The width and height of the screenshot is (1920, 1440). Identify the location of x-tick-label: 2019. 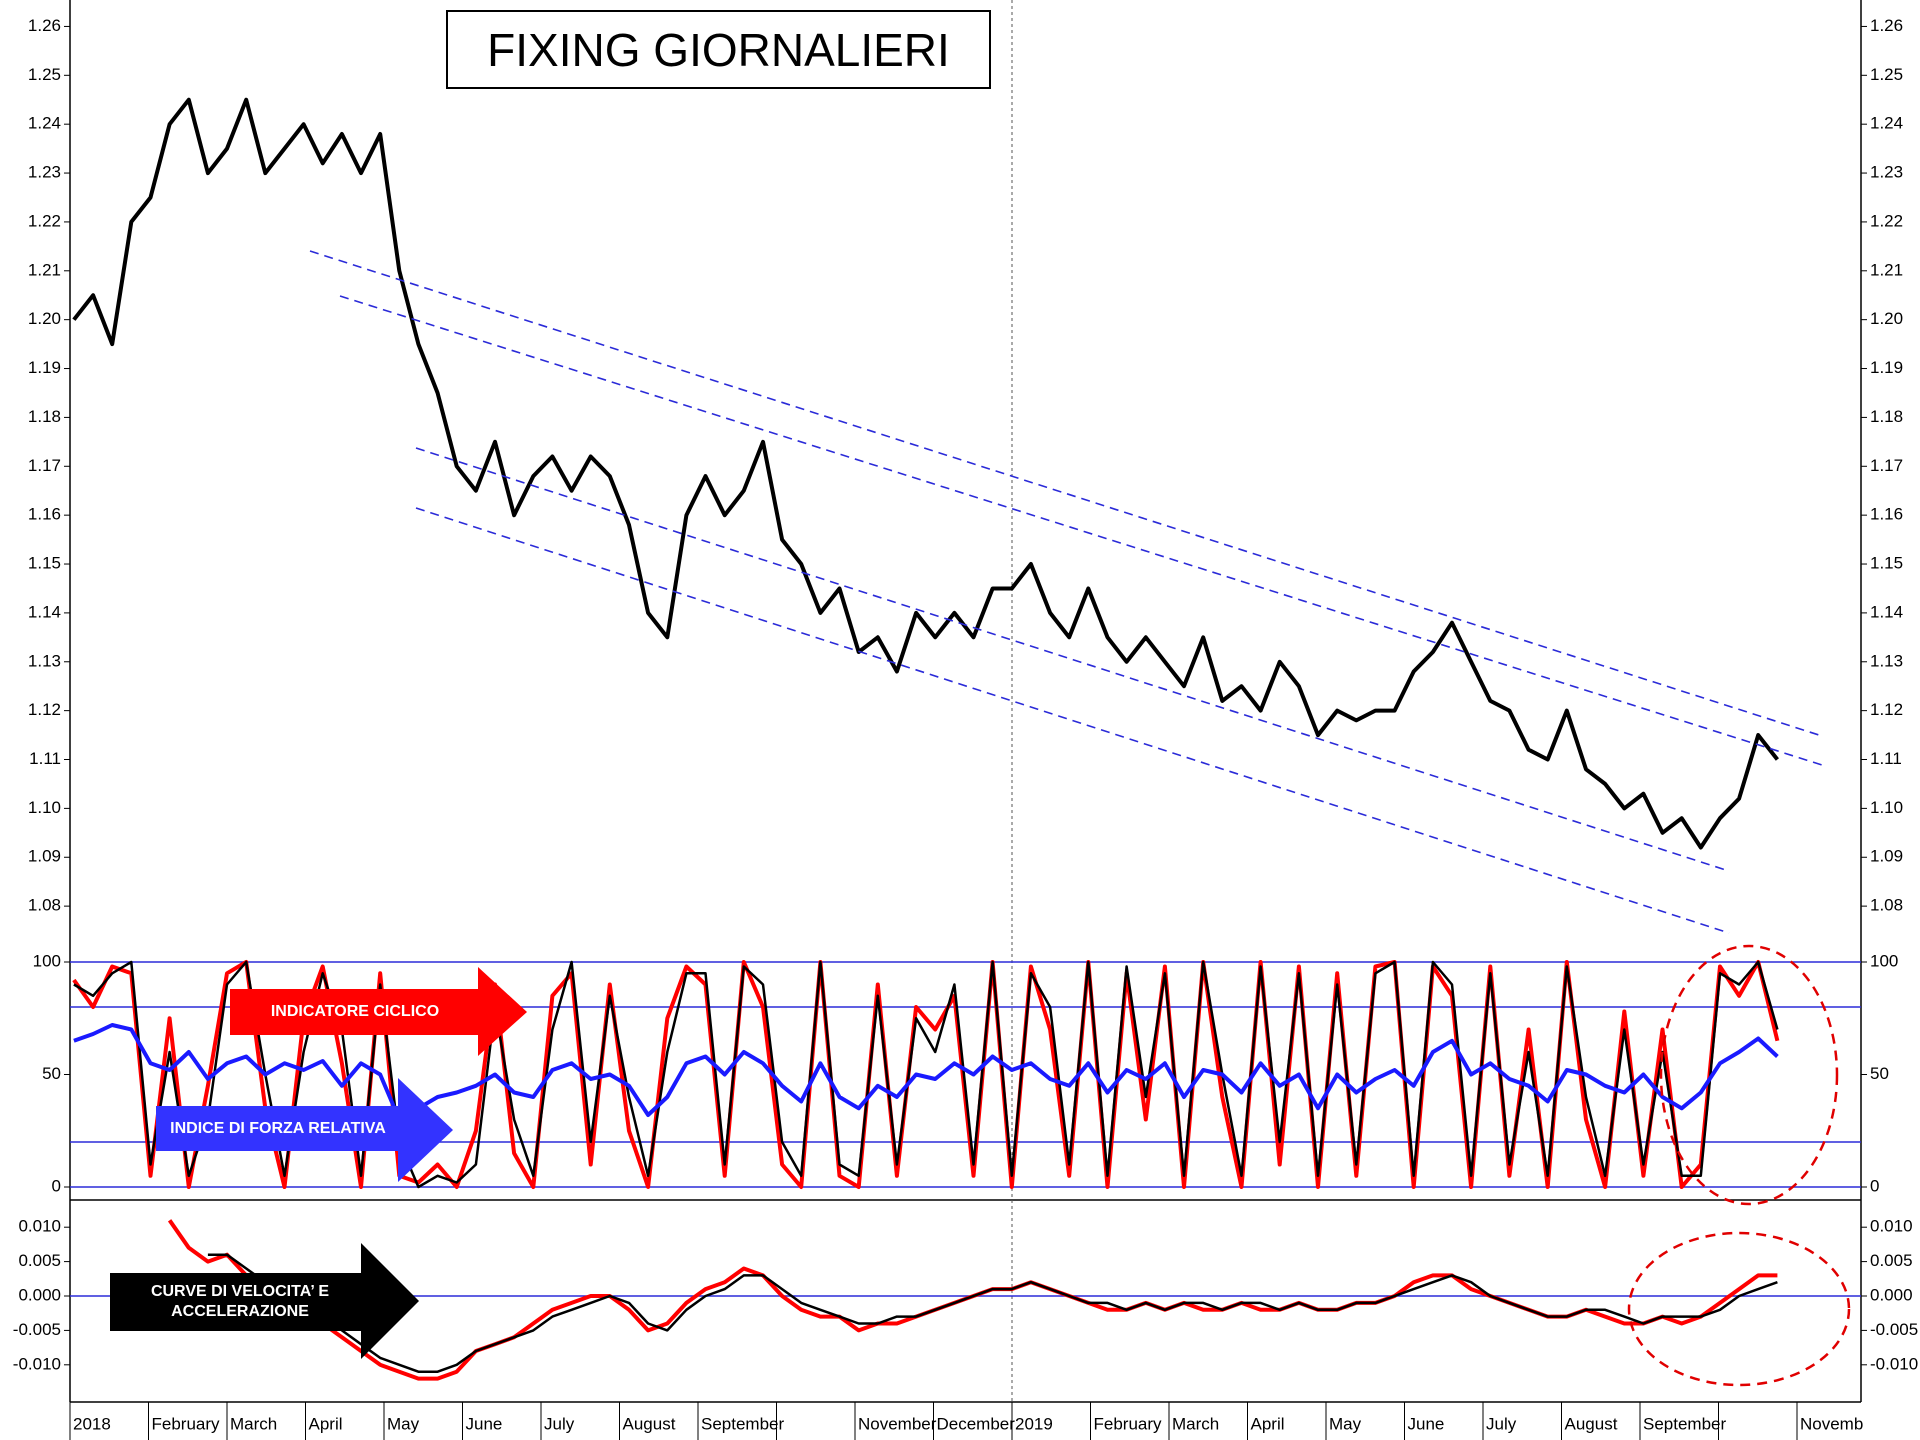
(1034, 1423).